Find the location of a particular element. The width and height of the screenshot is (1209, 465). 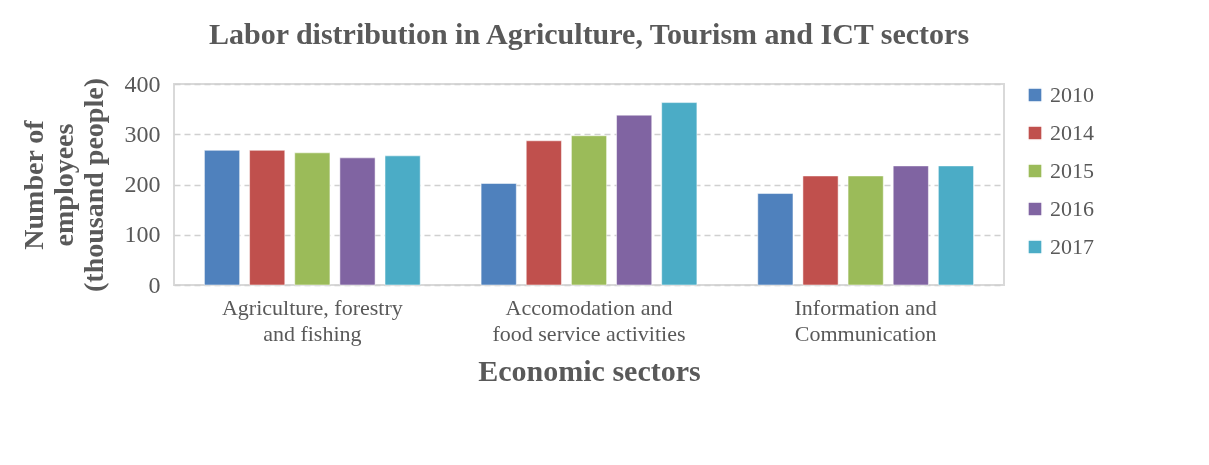

legend-label: 2017 is located at coordinates (1072, 246).